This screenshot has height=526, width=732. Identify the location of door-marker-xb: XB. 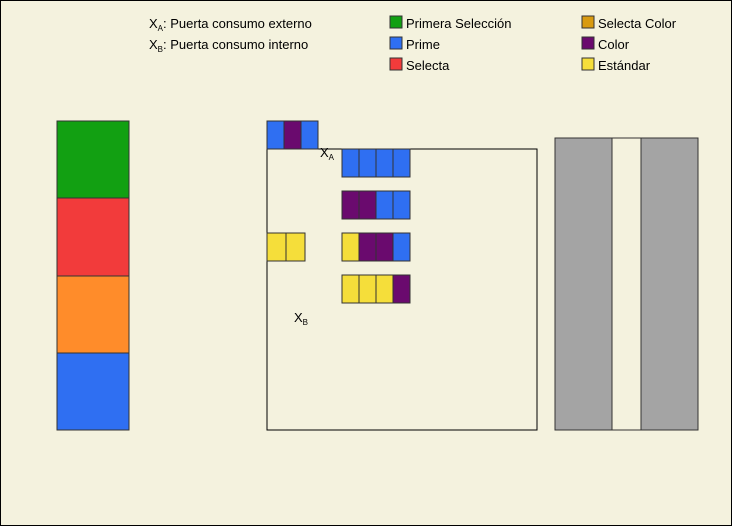
(301, 318).